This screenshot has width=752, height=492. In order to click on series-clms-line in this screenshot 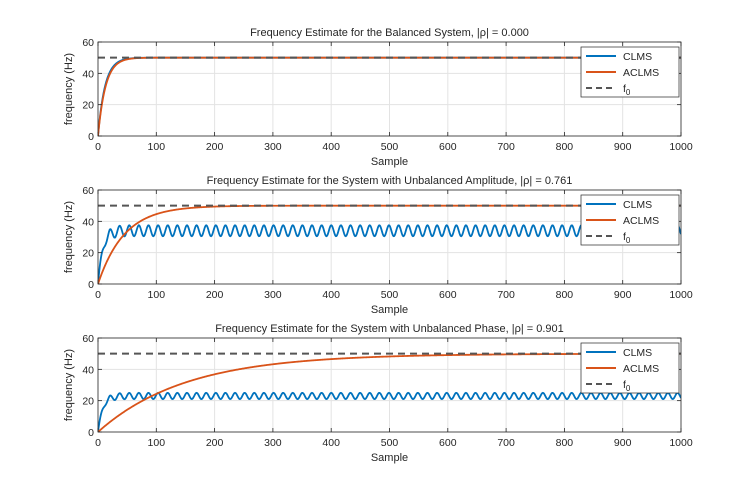, I will do `click(389, 411)`.